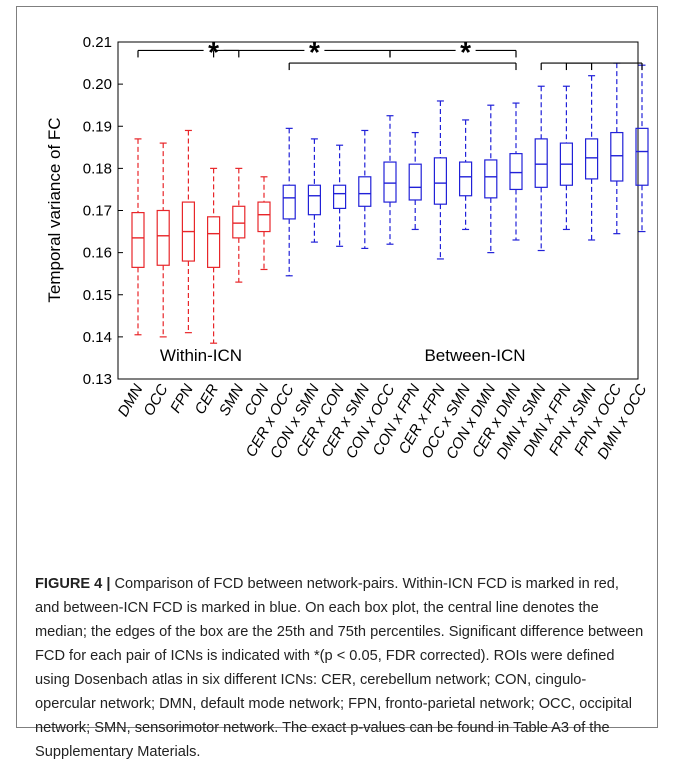 The width and height of the screenshot is (675, 764). I want to click on y-tick-label: 0.16, so click(97, 253).